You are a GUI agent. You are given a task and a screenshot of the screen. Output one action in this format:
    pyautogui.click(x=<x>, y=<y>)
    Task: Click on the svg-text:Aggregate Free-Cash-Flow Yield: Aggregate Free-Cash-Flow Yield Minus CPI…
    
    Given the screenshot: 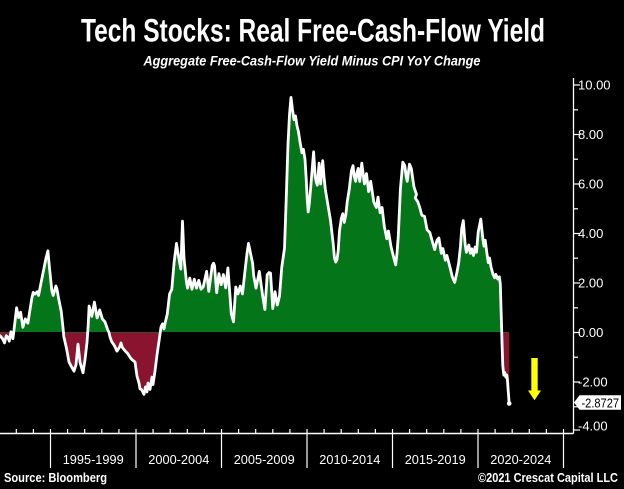 What is the action you would take?
    pyautogui.click(x=312, y=61)
    